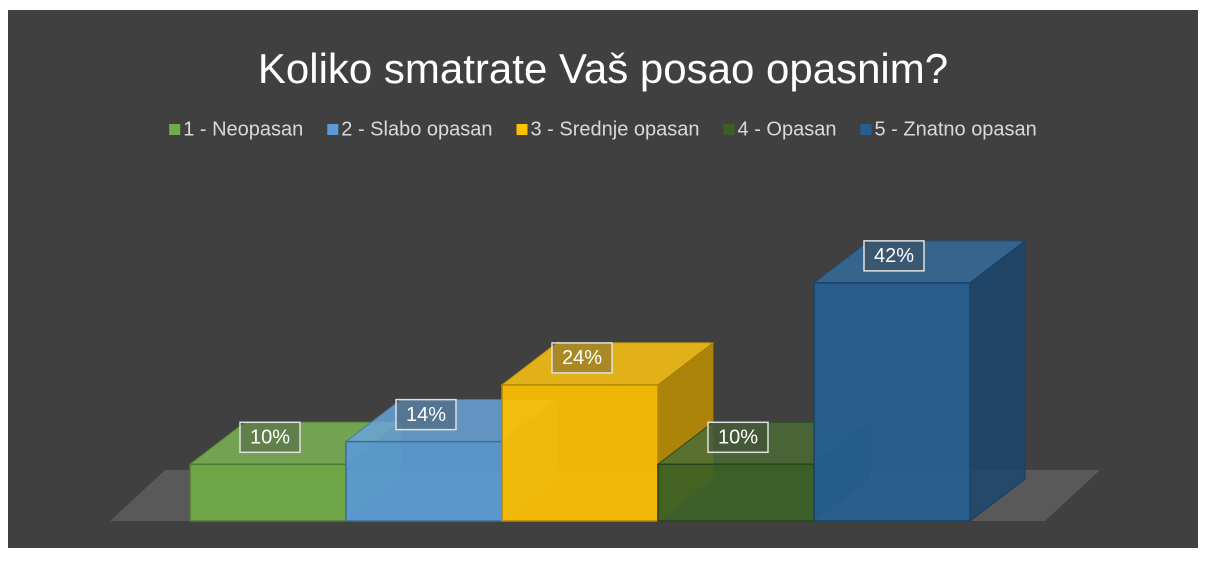 The width and height of the screenshot is (1206, 561). I want to click on bar, so click(919, 381).